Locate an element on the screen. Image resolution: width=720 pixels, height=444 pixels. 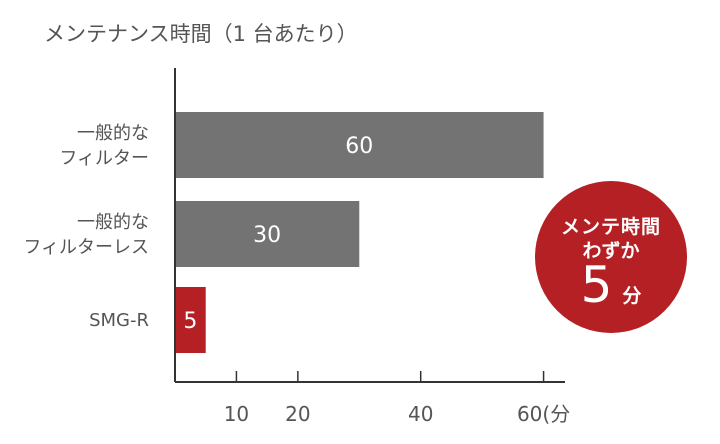
bar-value-label-2: 5 is located at coordinates (190, 321).